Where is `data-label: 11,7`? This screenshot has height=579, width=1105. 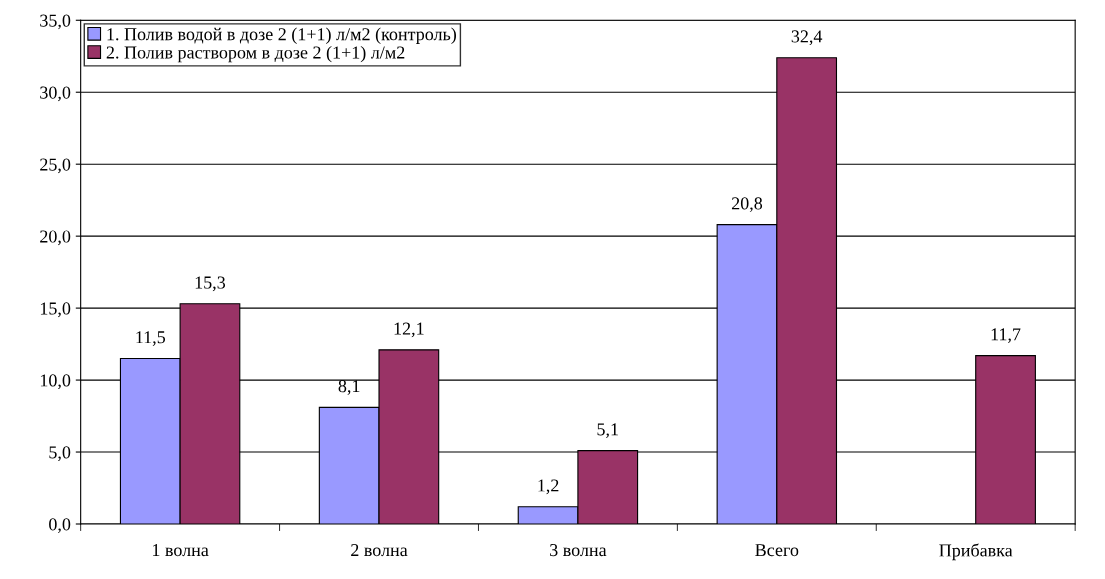
data-label: 11,7 is located at coordinates (1006, 336).